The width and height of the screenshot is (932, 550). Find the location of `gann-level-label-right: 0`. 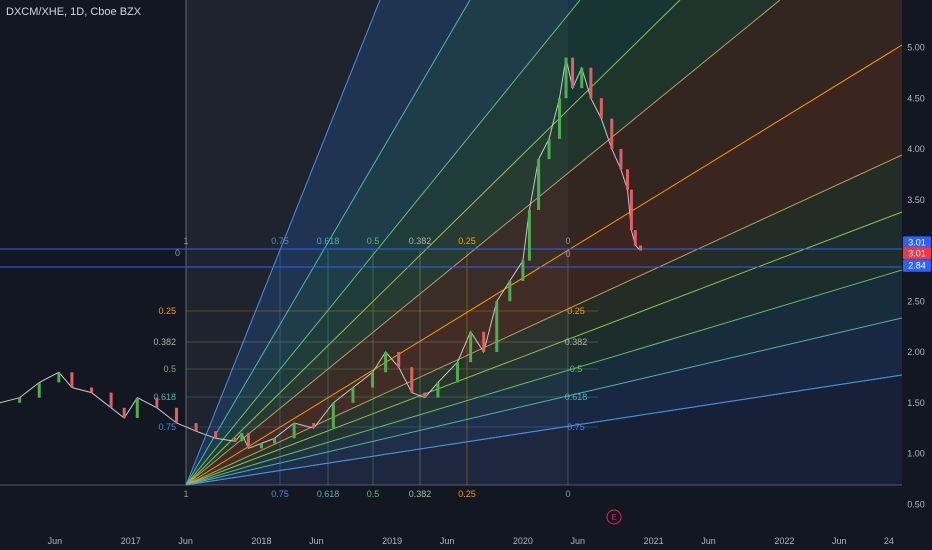

gann-level-label-right: 0 is located at coordinates (567, 254).